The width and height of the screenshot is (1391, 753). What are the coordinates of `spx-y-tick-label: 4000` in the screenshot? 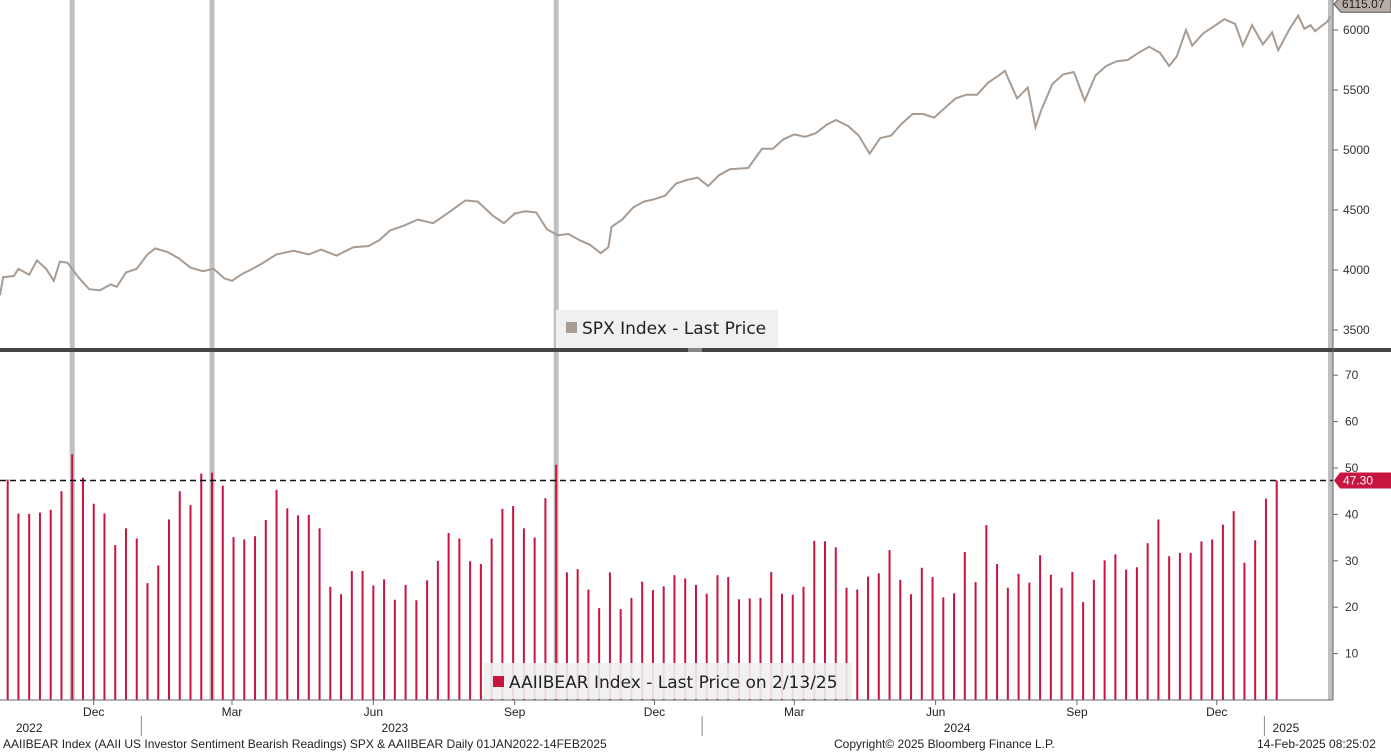 It's located at (1356, 270).